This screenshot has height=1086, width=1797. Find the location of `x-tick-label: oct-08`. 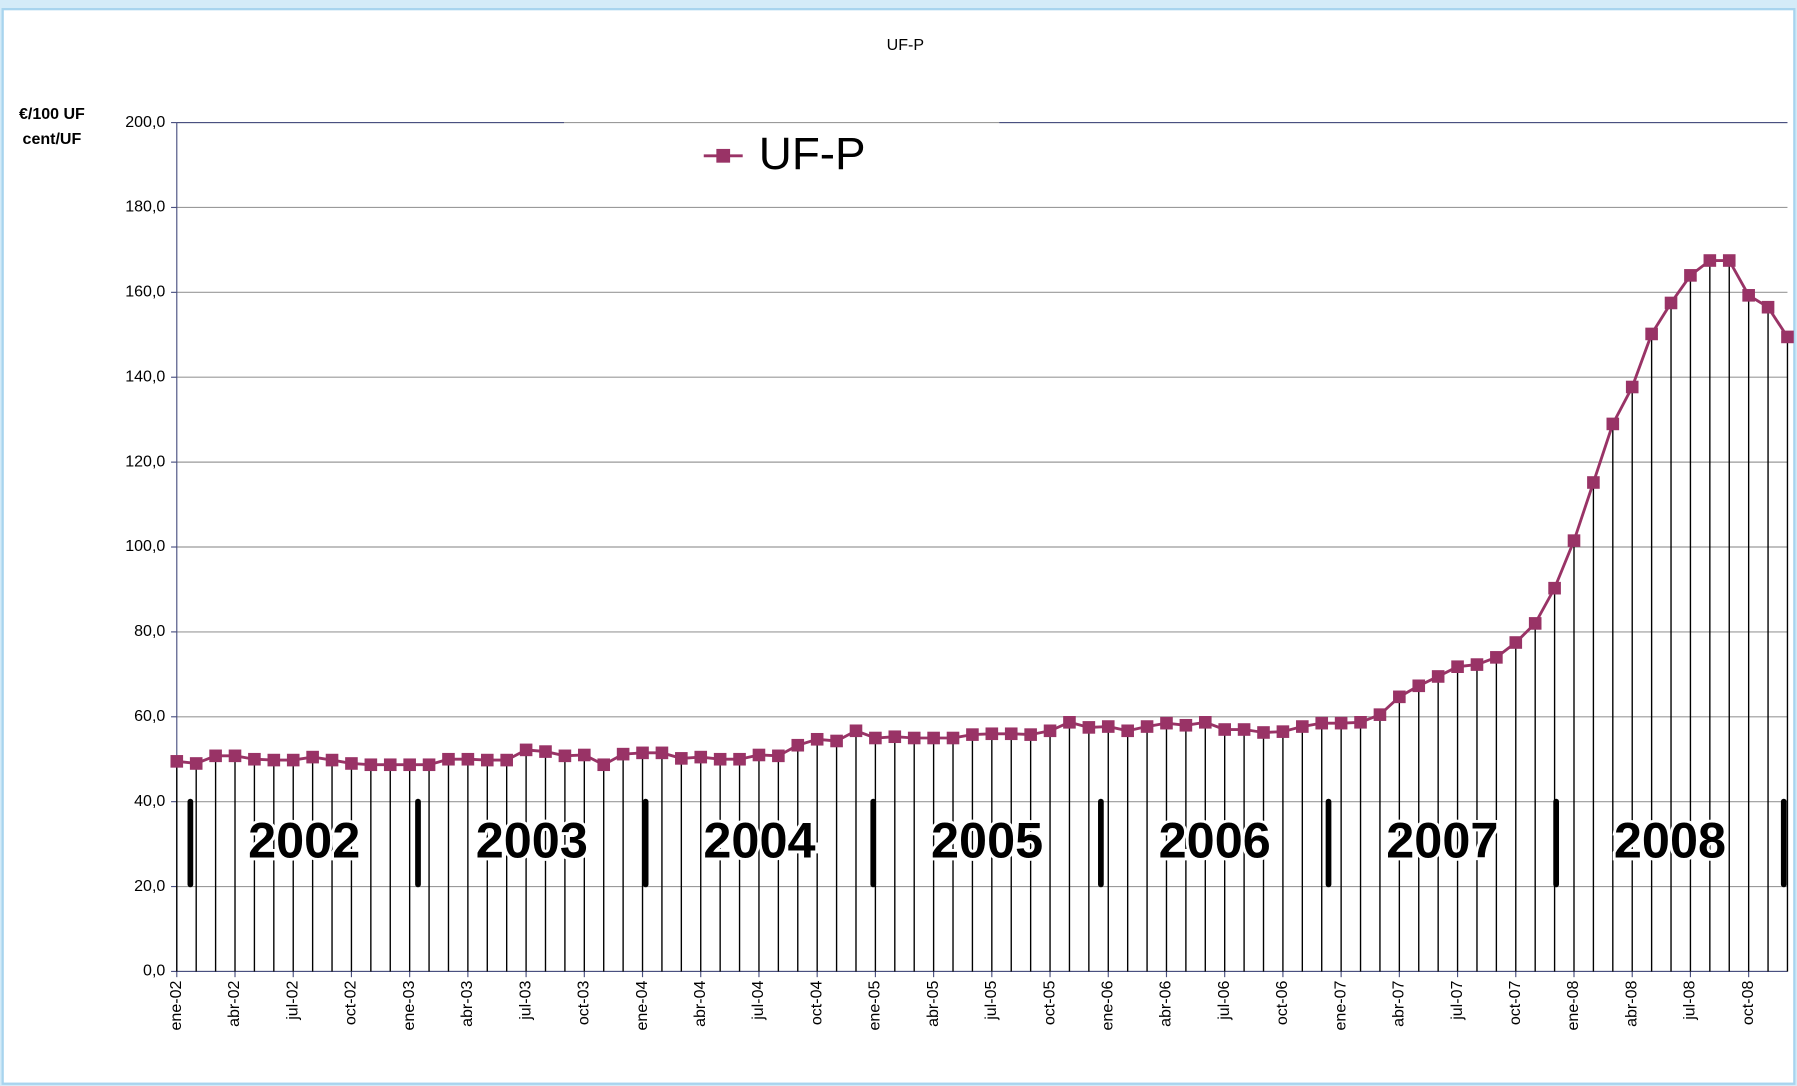

x-tick-label: oct-08 is located at coordinates (1748, 1003).